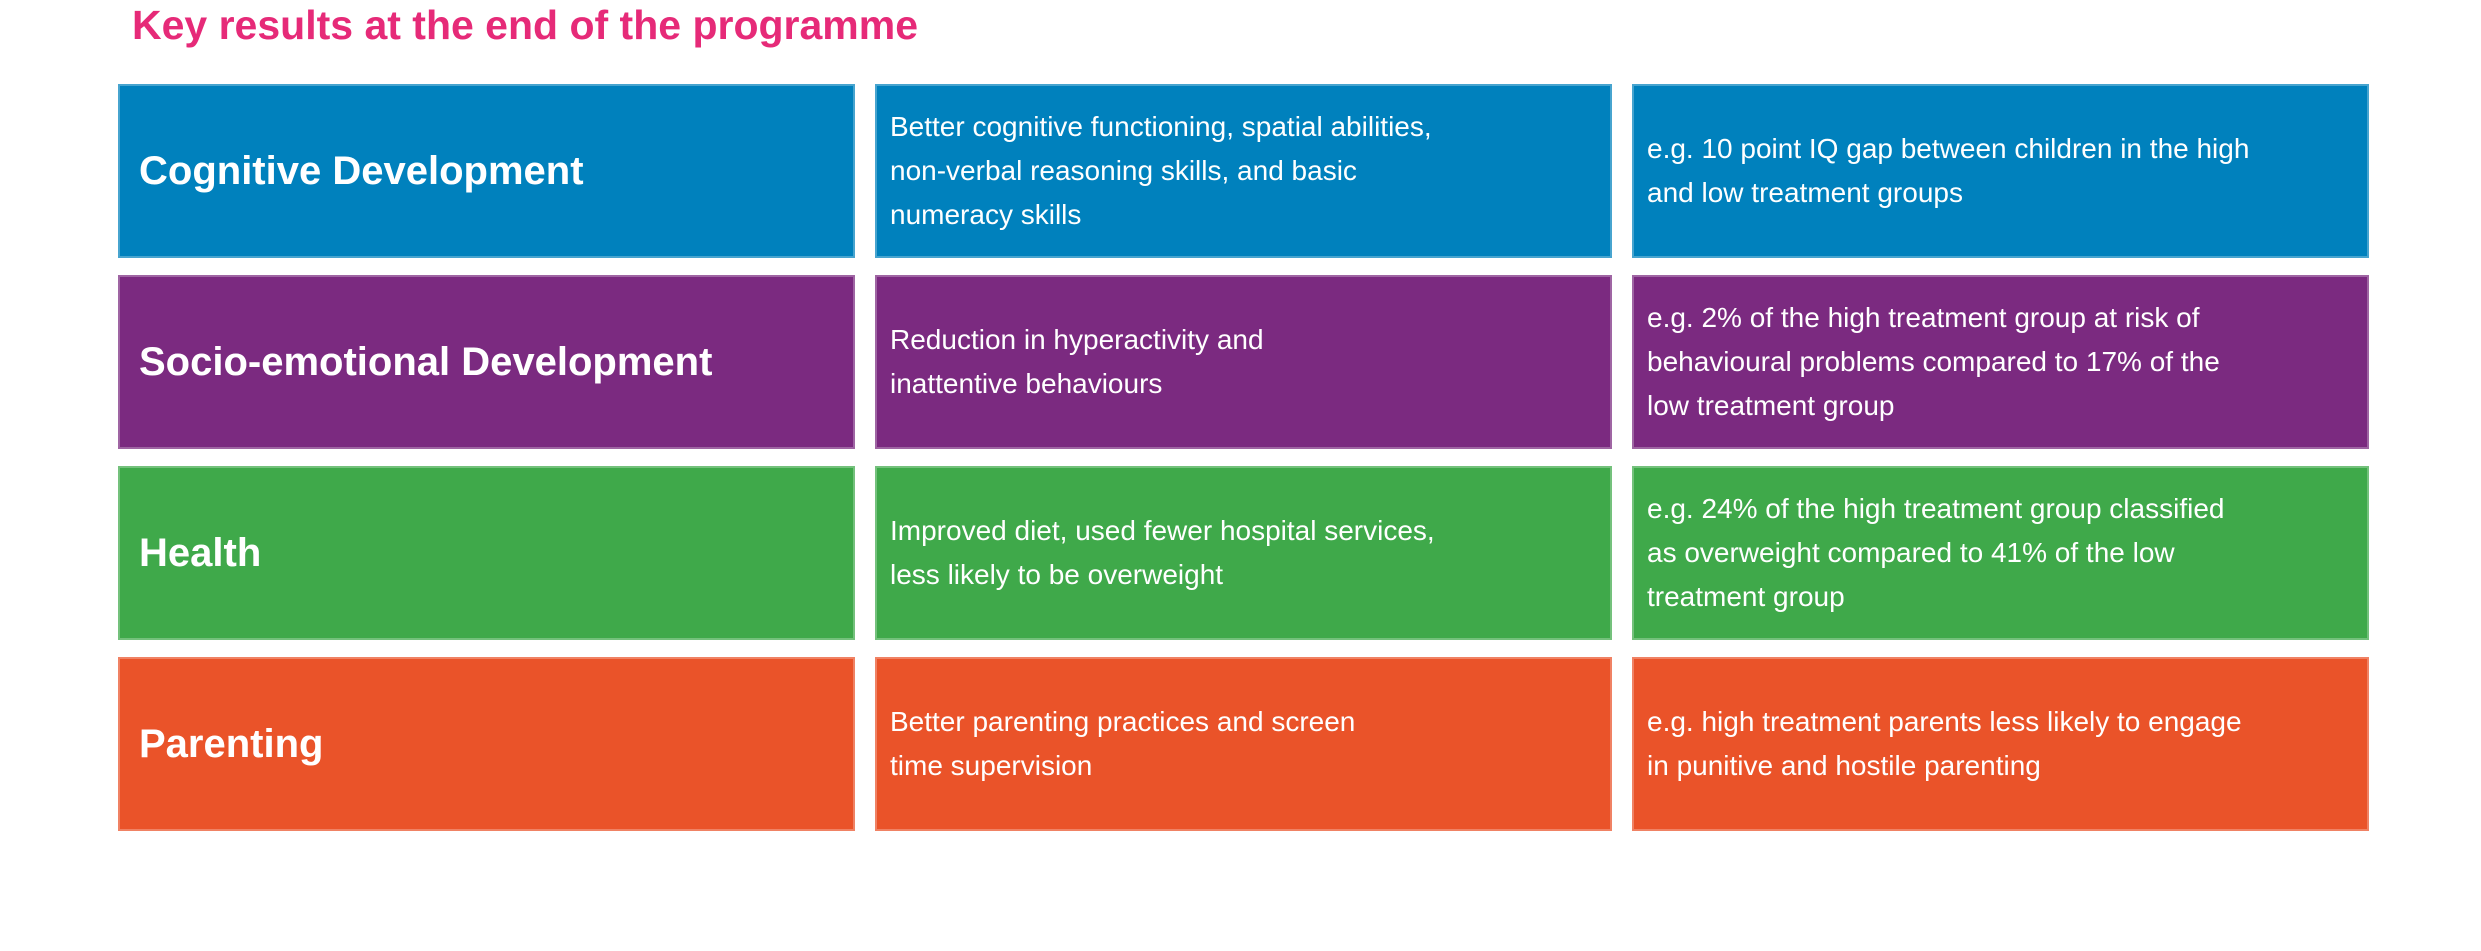 This screenshot has height=951, width=2481. I want to click on category-cell-parenting: Parenting, so click(486, 744).